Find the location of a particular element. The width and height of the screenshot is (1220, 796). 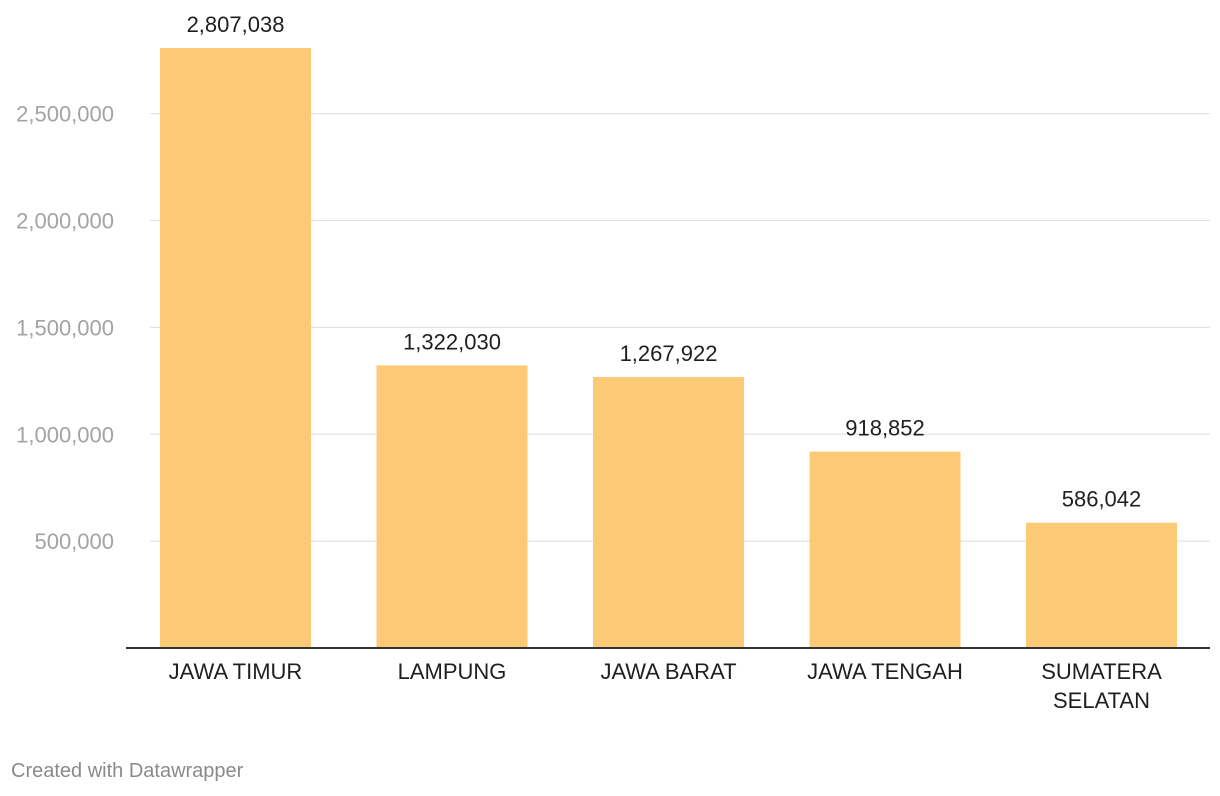

y-tick-label: 2,500,000 is located at coordinates (65, 114).